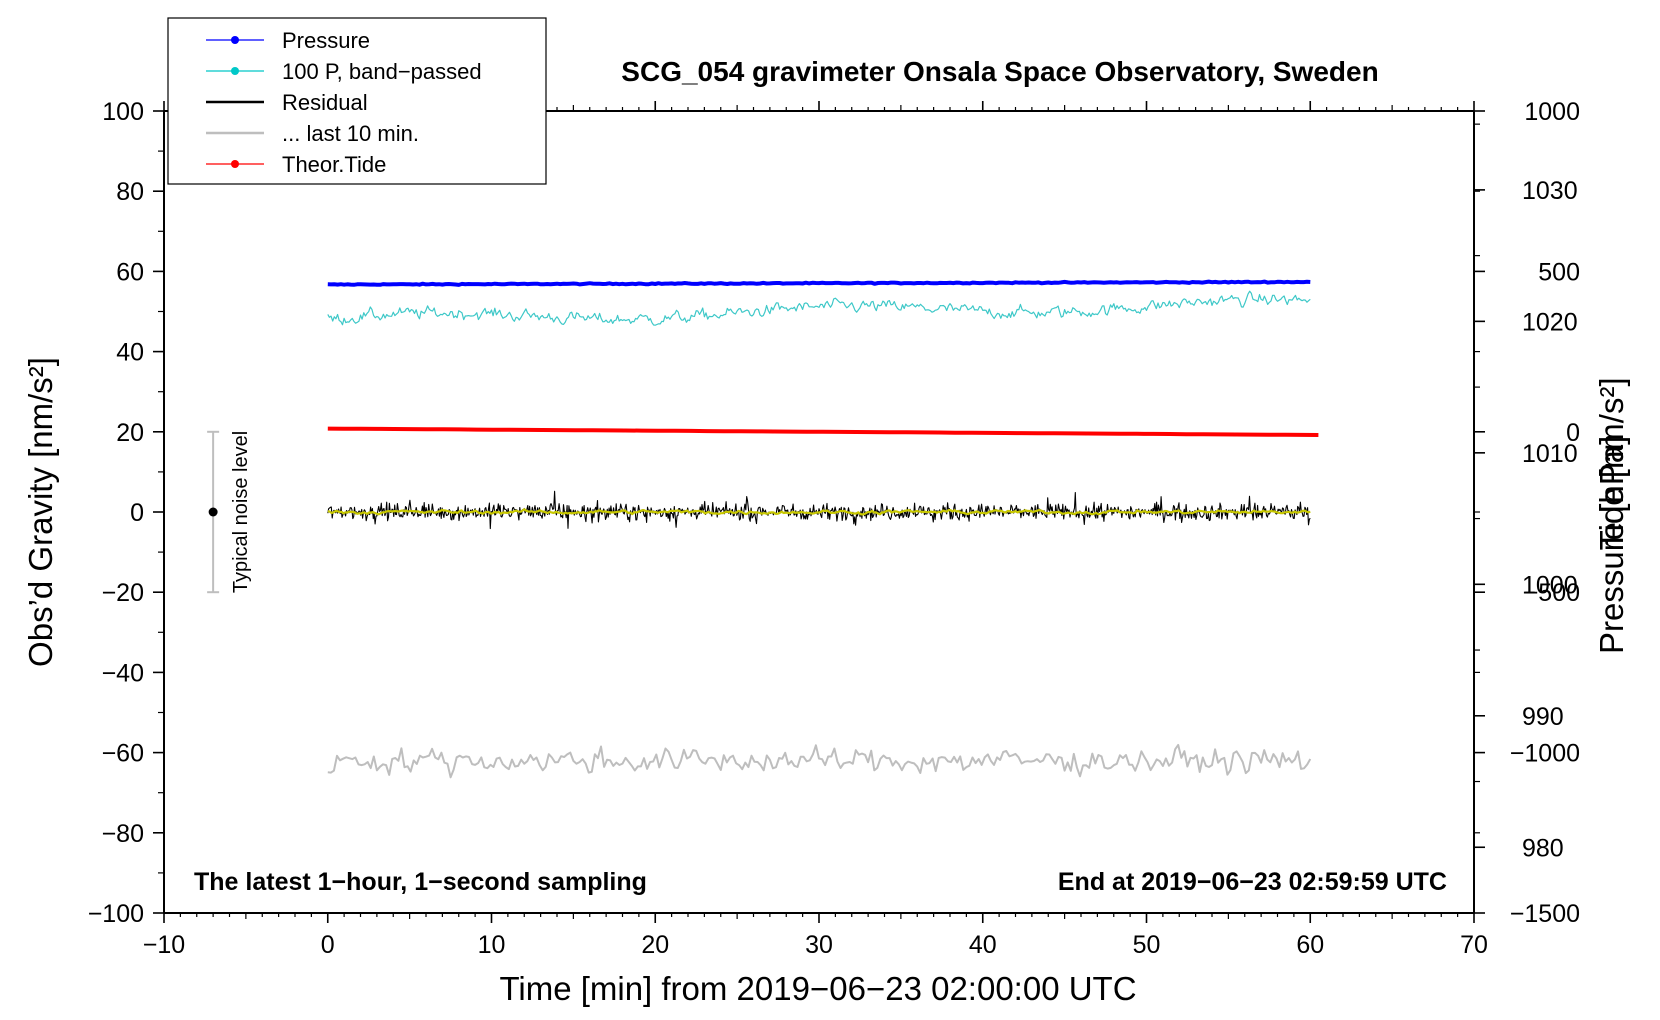  What do you see at coordinates (130, 353) in the screenshot?
I see `y-tick-label: 40` at bounding box center [130, 353].